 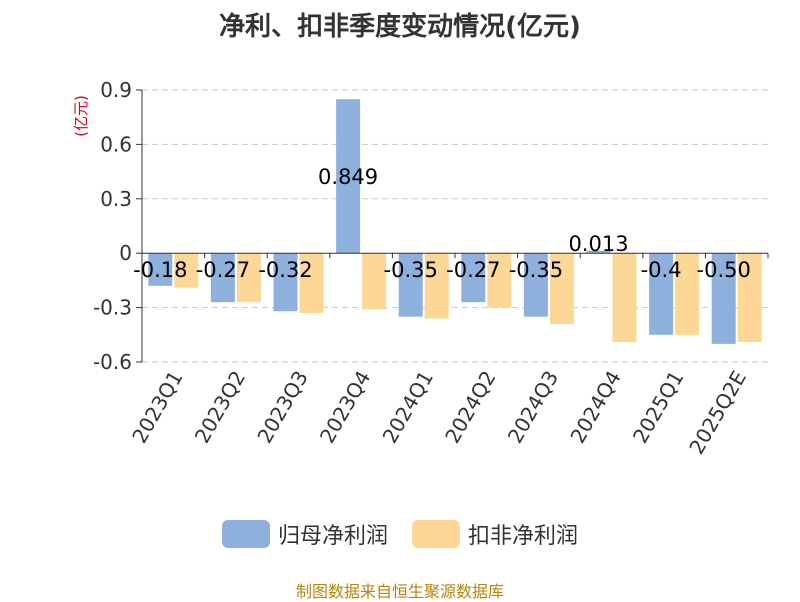 I want to click on data-label-2025Q1: -0.4, so click(x=661, y=270).